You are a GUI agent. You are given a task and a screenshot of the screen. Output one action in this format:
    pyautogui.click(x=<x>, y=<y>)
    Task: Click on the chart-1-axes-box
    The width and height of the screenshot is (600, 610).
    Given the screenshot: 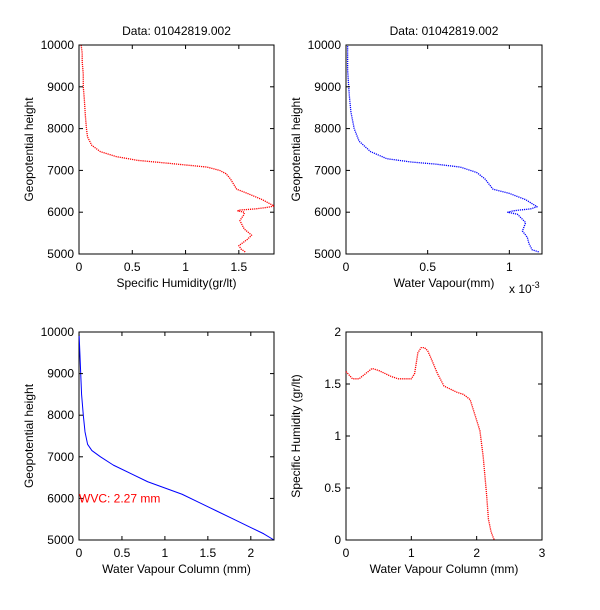 What is the action you would take?
    pyautogui.click(x=176, y=149)
    